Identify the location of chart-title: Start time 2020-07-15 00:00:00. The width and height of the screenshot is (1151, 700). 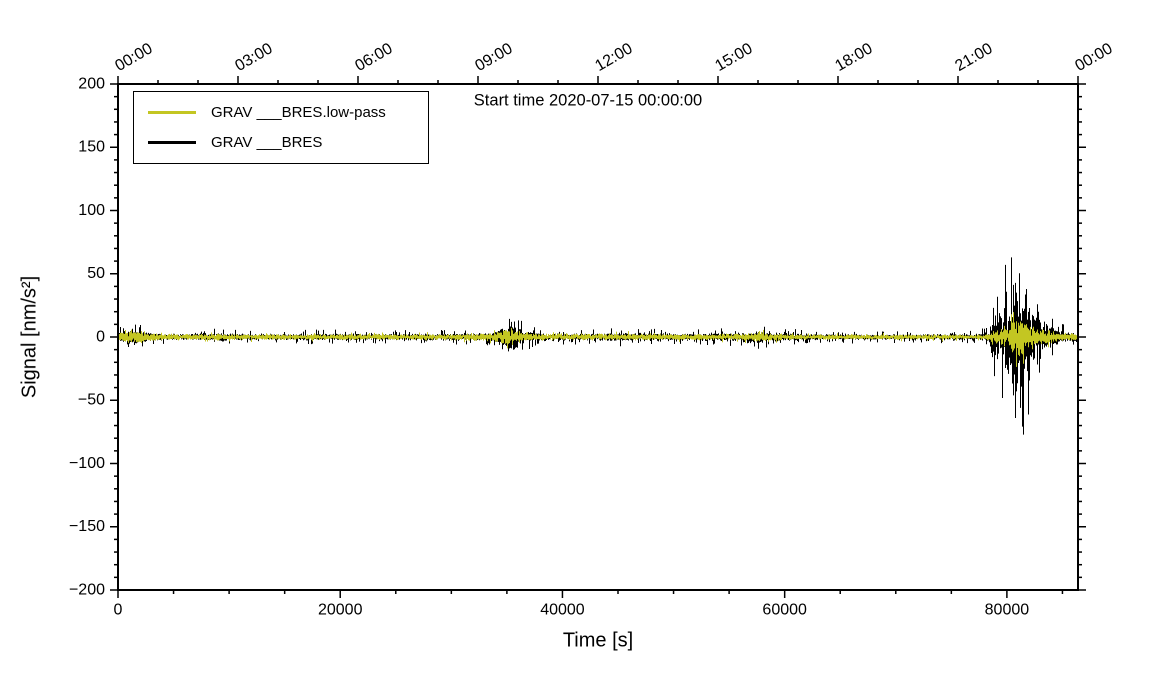
(588, 100).